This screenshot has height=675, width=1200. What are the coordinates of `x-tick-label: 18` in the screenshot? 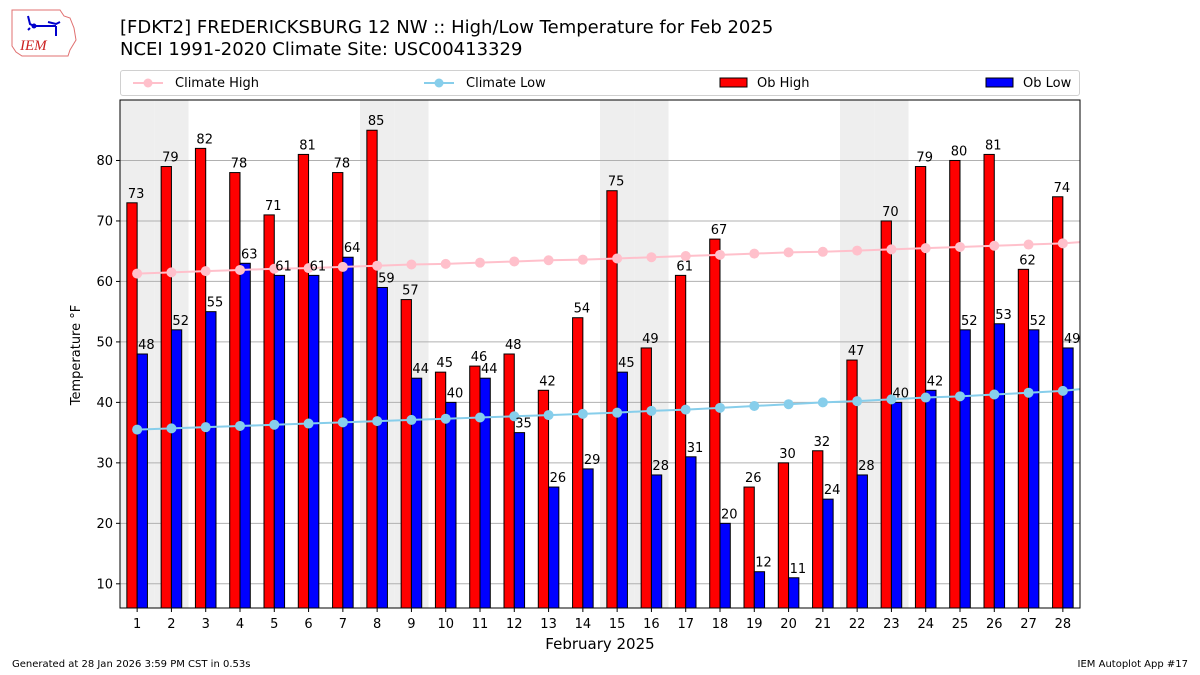 It's located at (720, 624).